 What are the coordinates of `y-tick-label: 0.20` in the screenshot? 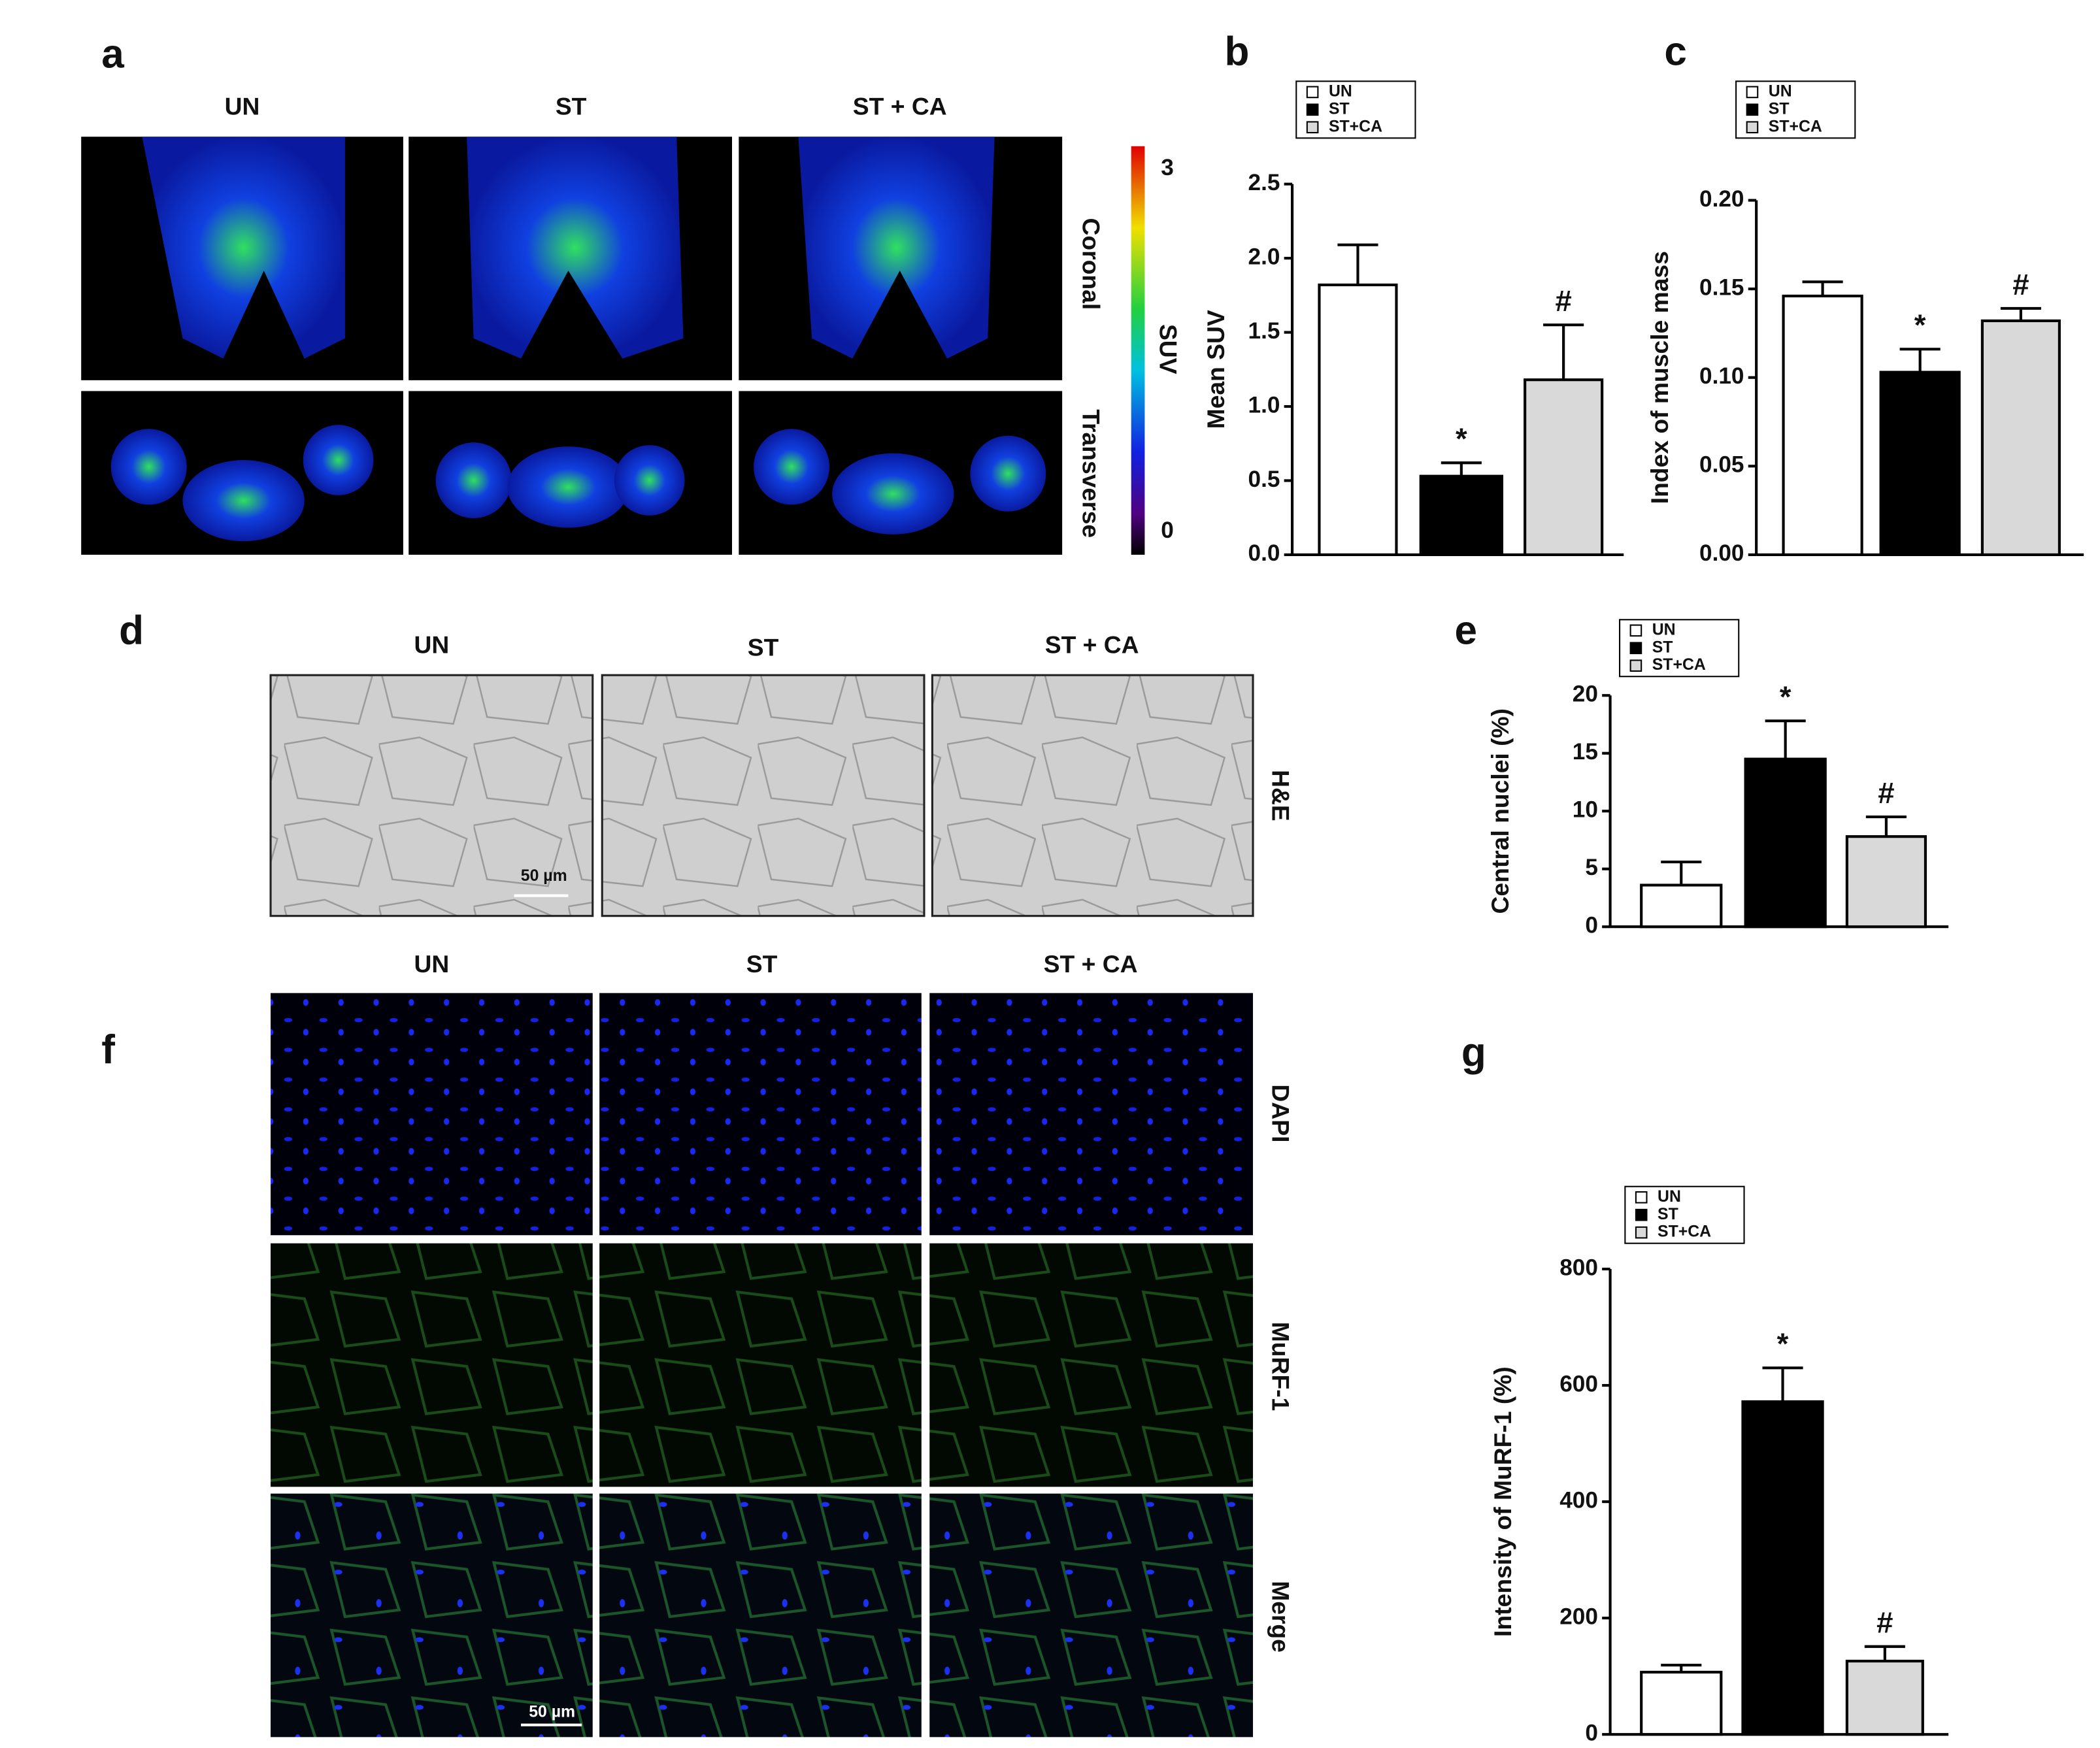 It's located at (1721, 199).